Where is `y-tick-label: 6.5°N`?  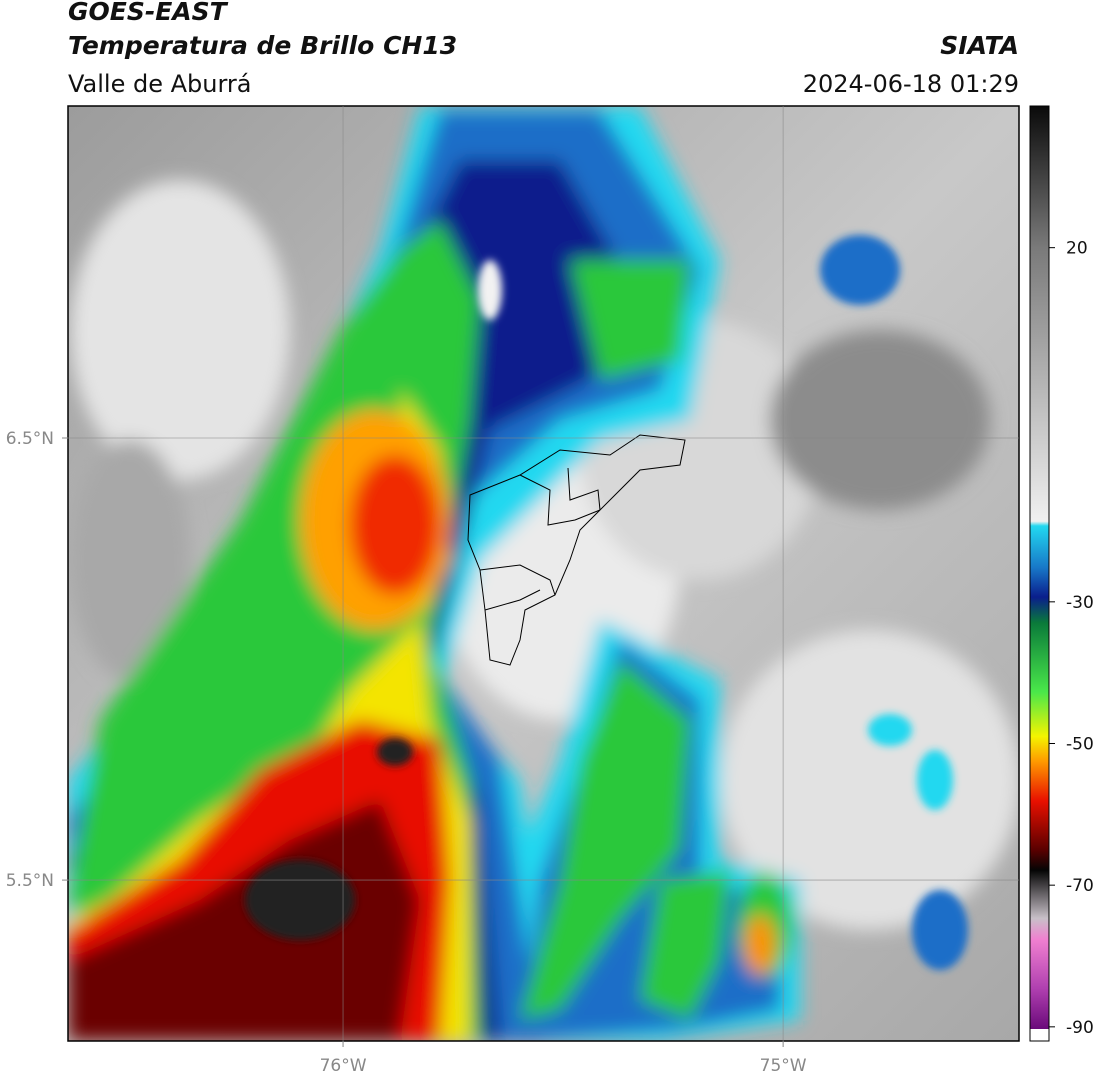 y-tick-label: 6.5°N is located at coordinates (30, 439).